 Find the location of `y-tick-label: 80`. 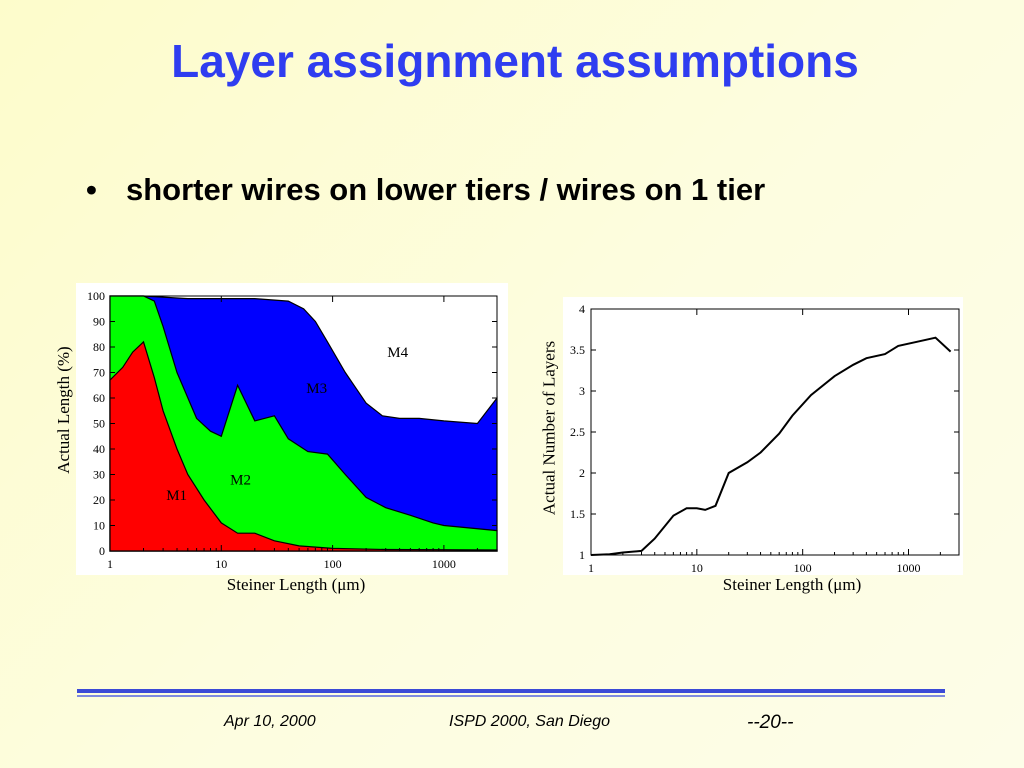

y-tick-label: 80 is located at coordinates (99, 347).